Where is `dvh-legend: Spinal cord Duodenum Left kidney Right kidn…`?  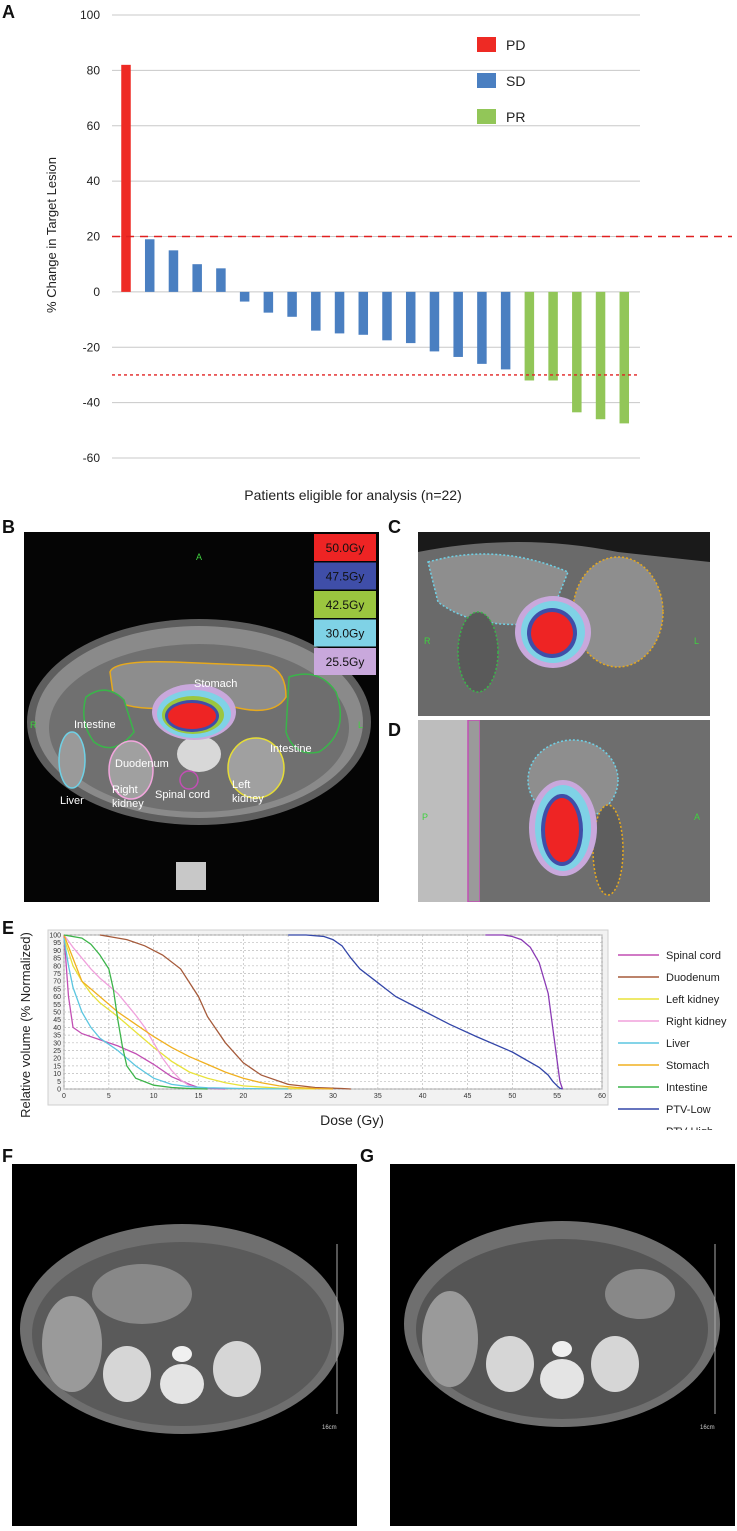 dvh-legend: Spinal cord Duodenum Left kidney Right kidn… is located at coordinates (672, 1040).